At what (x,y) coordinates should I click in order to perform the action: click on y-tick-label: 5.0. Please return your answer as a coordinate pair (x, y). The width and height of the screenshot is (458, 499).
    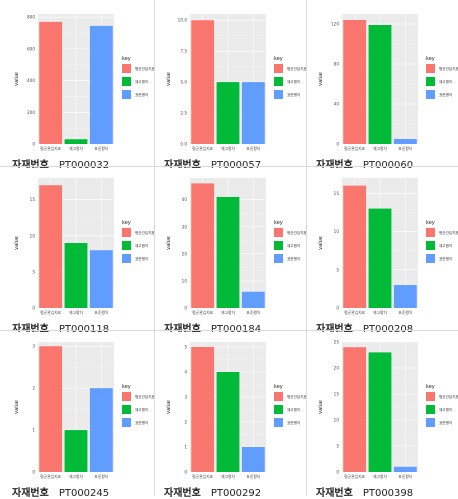
    Looking at the image, I should click on (183, 82).